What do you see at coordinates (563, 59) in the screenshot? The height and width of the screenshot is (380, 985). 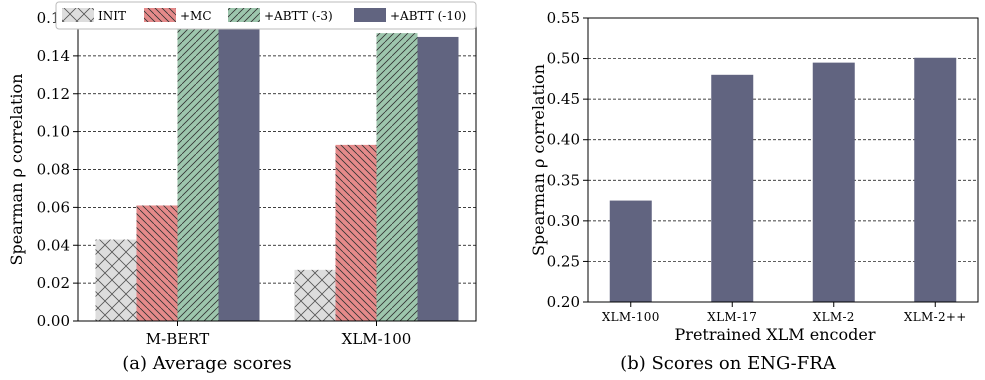 I see `y-tick-label: 0.50` at bounding box center [563, 59].